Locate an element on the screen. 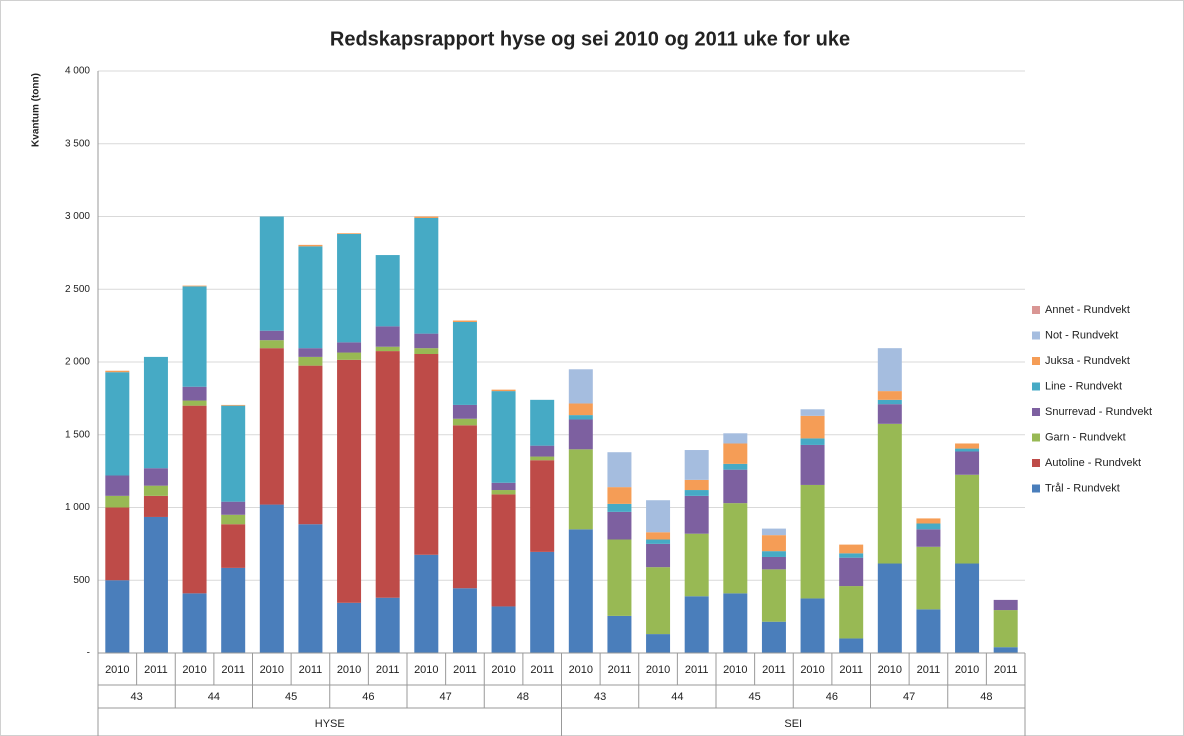 The width and height of the screenshot is (1184, 736). legend-label: Juksa - Rundvekt is located at coordinates (1087, 361).